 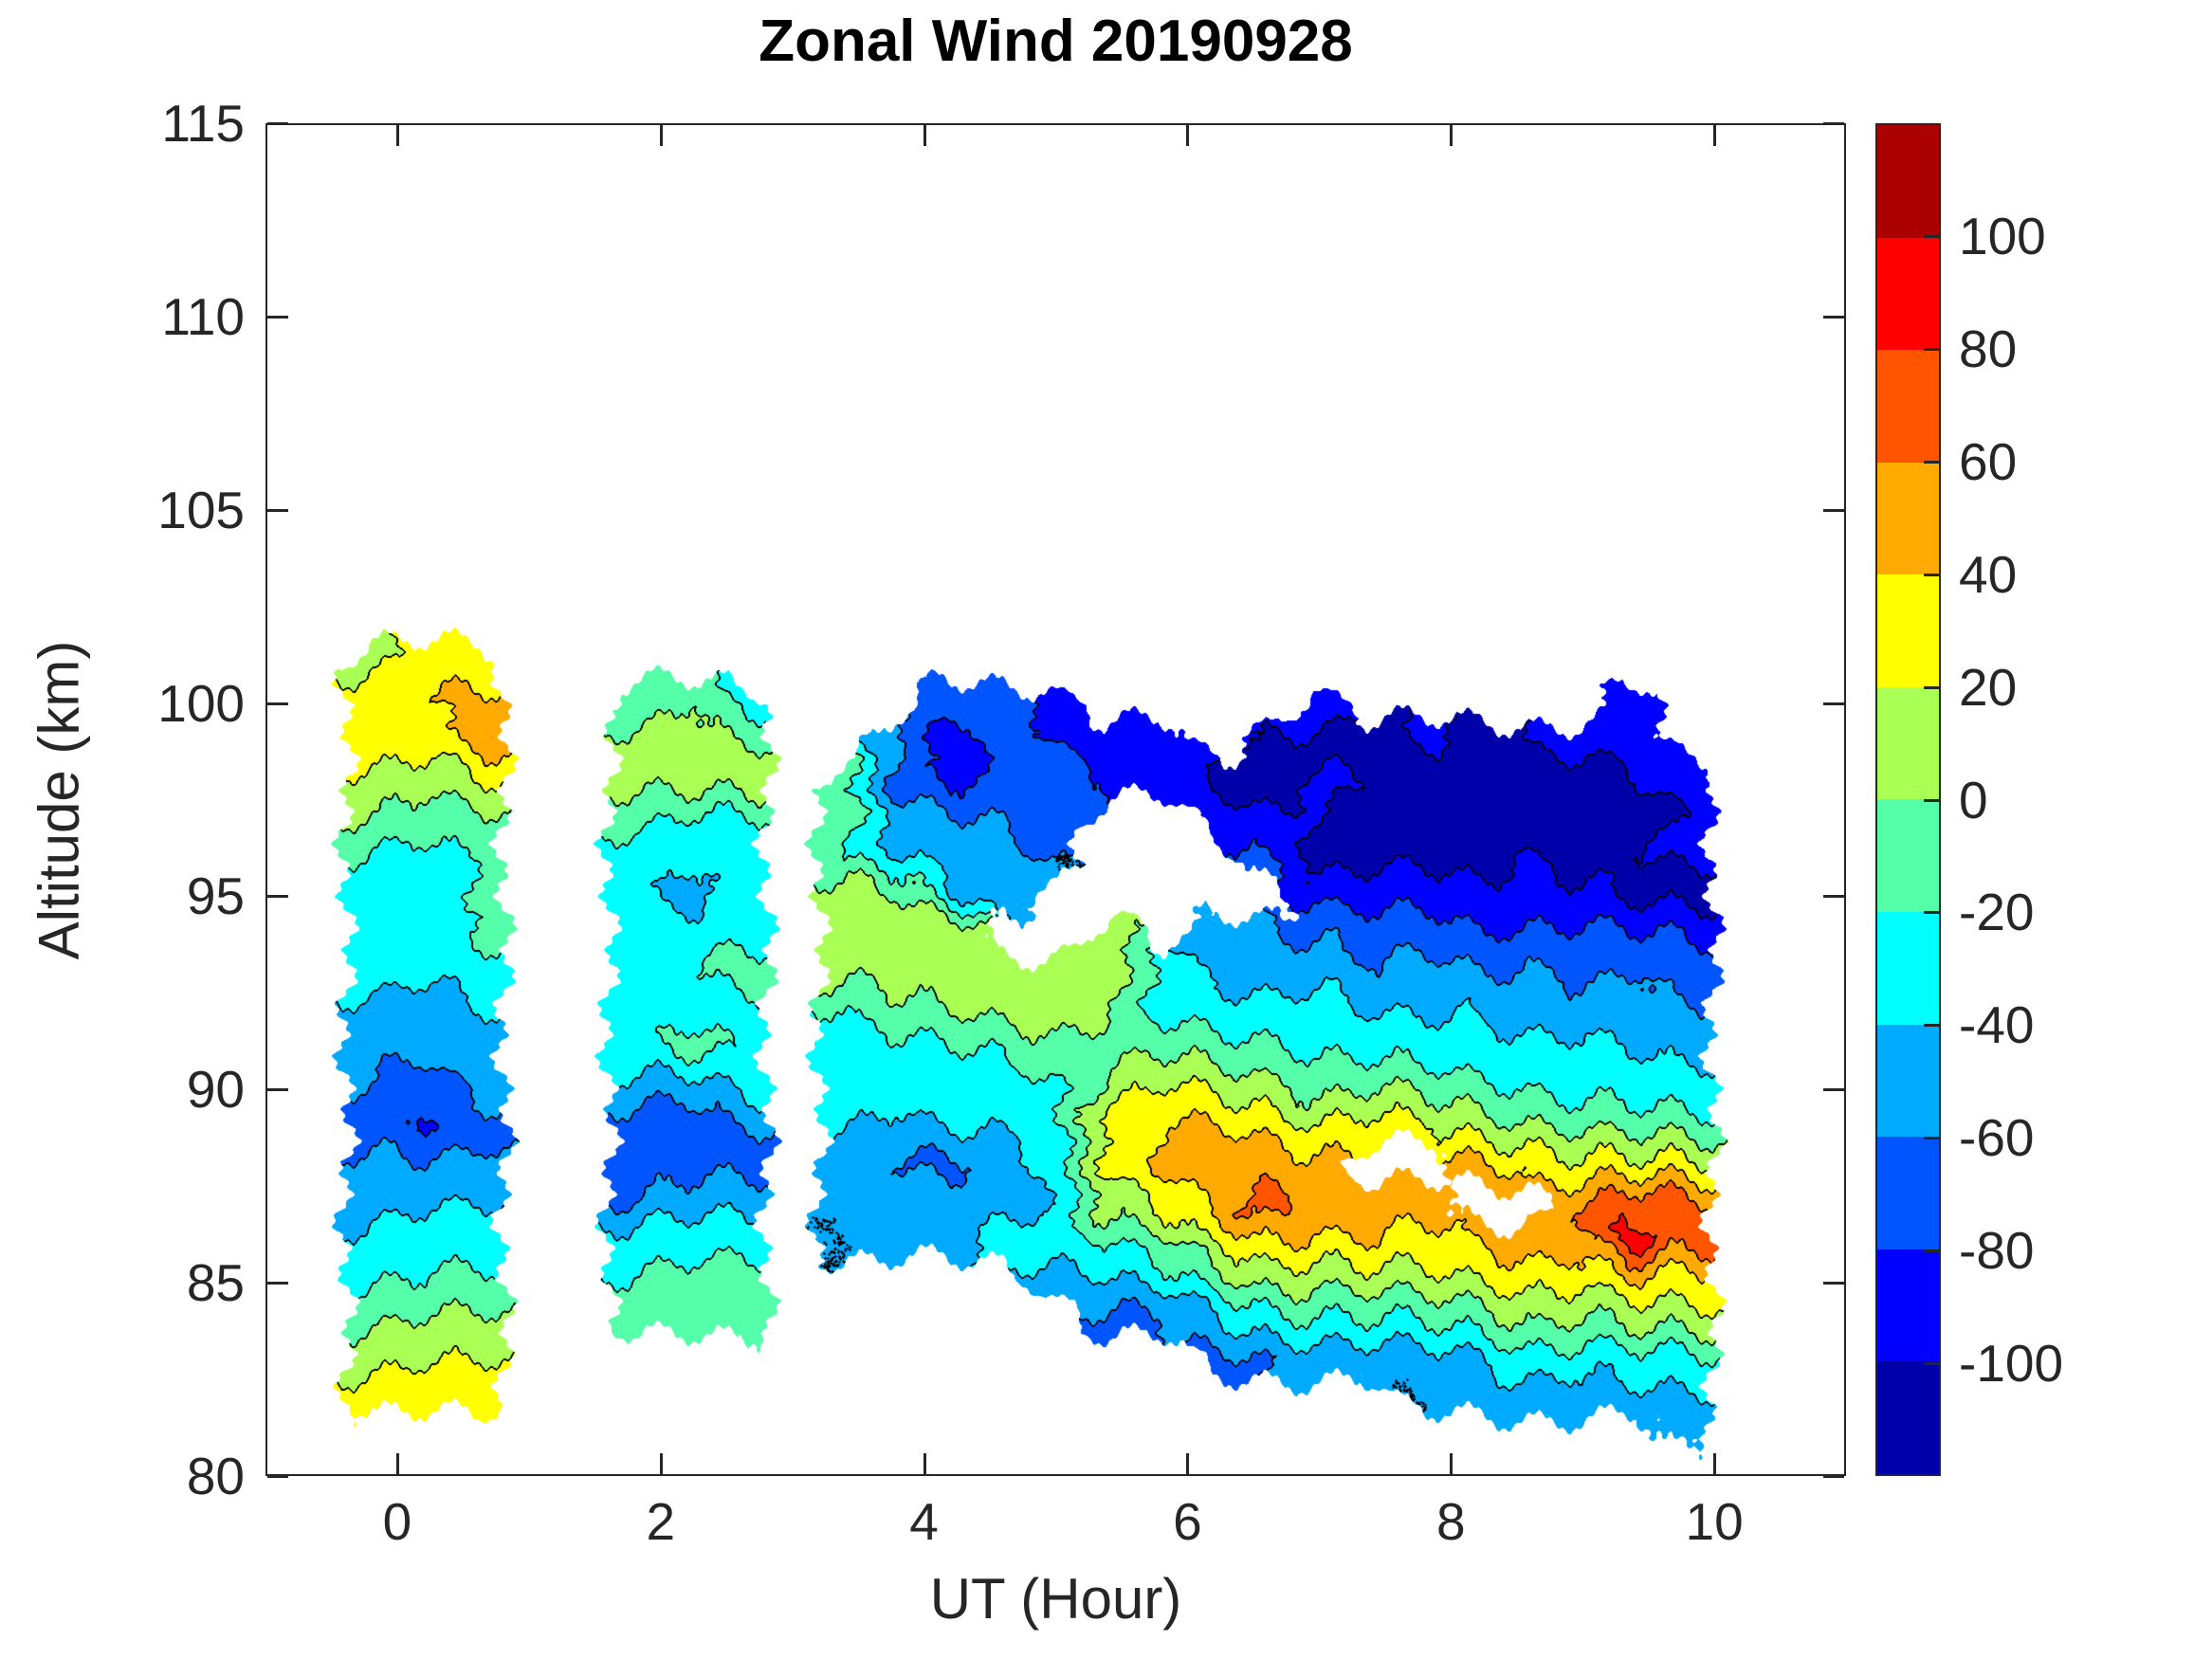 What do you see at coordinates (2012, 1364) in the screenshot?
I see `colorbar-tick-label: -100` at bounding box center [2012, 1364].